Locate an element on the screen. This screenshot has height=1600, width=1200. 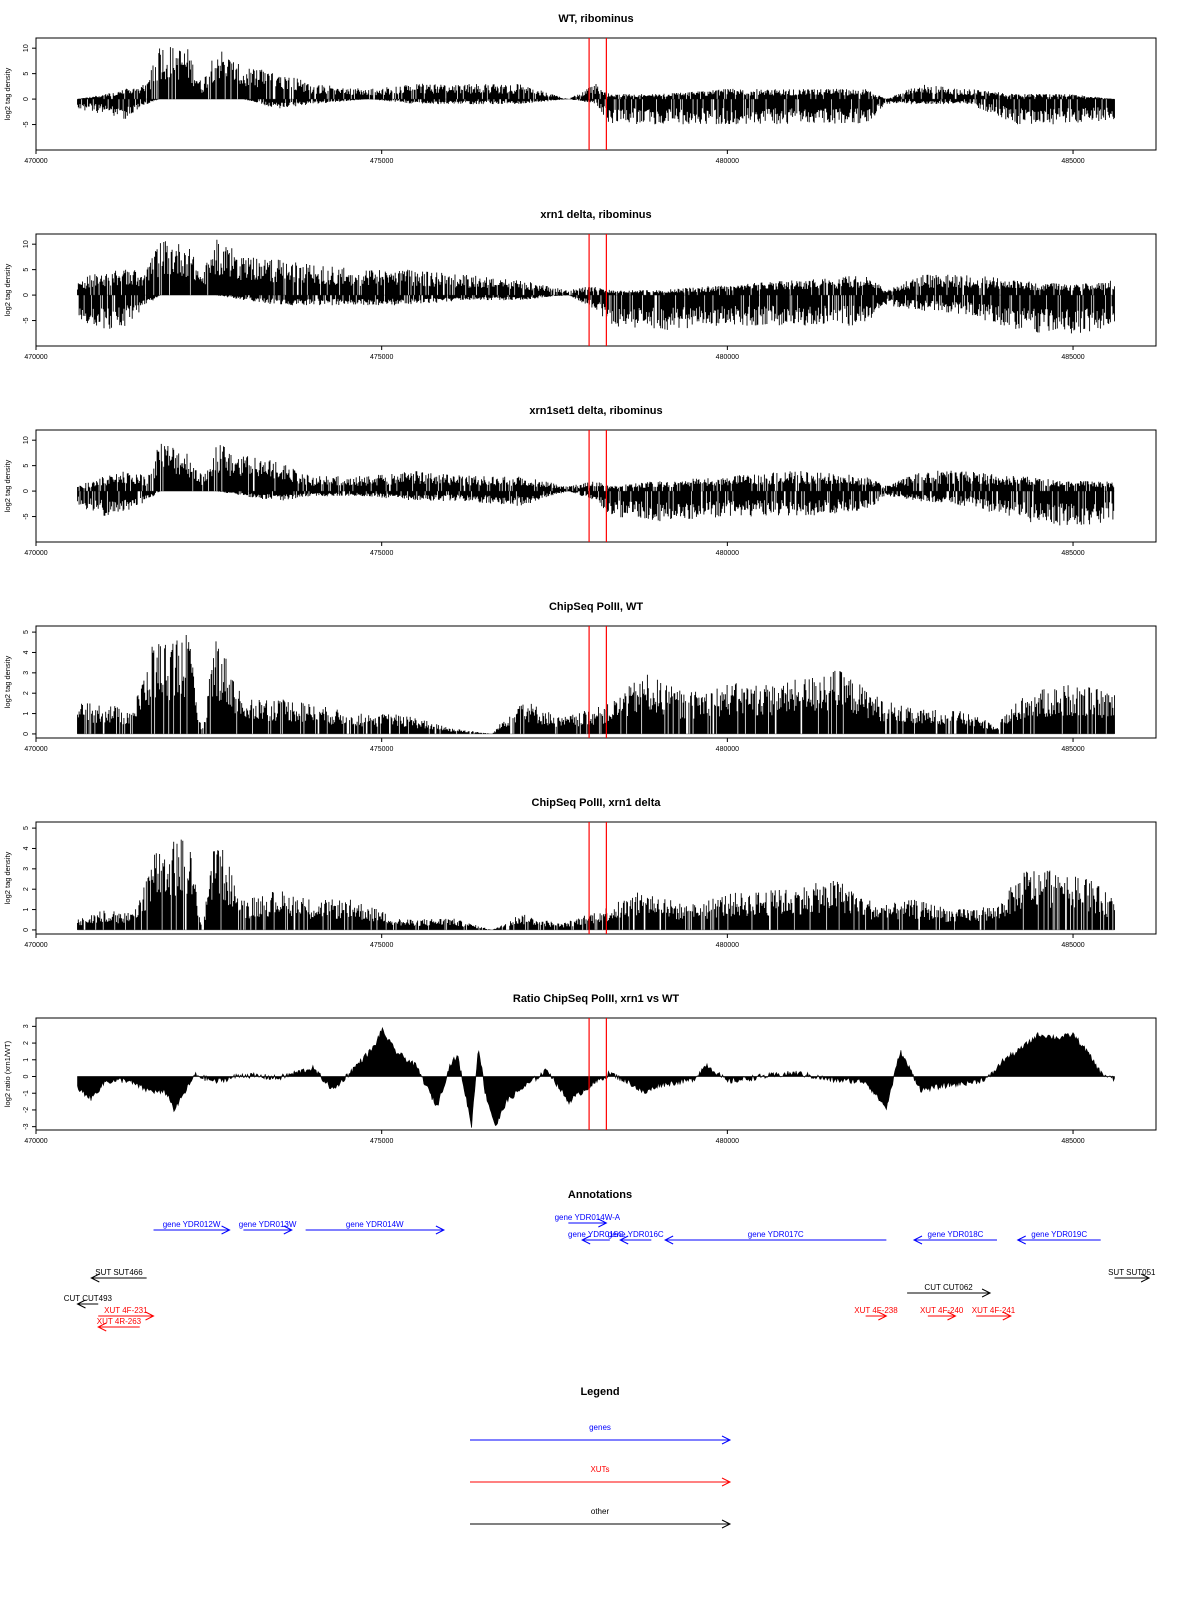
legend-arrow-head is located at coordinates (726, 1524).